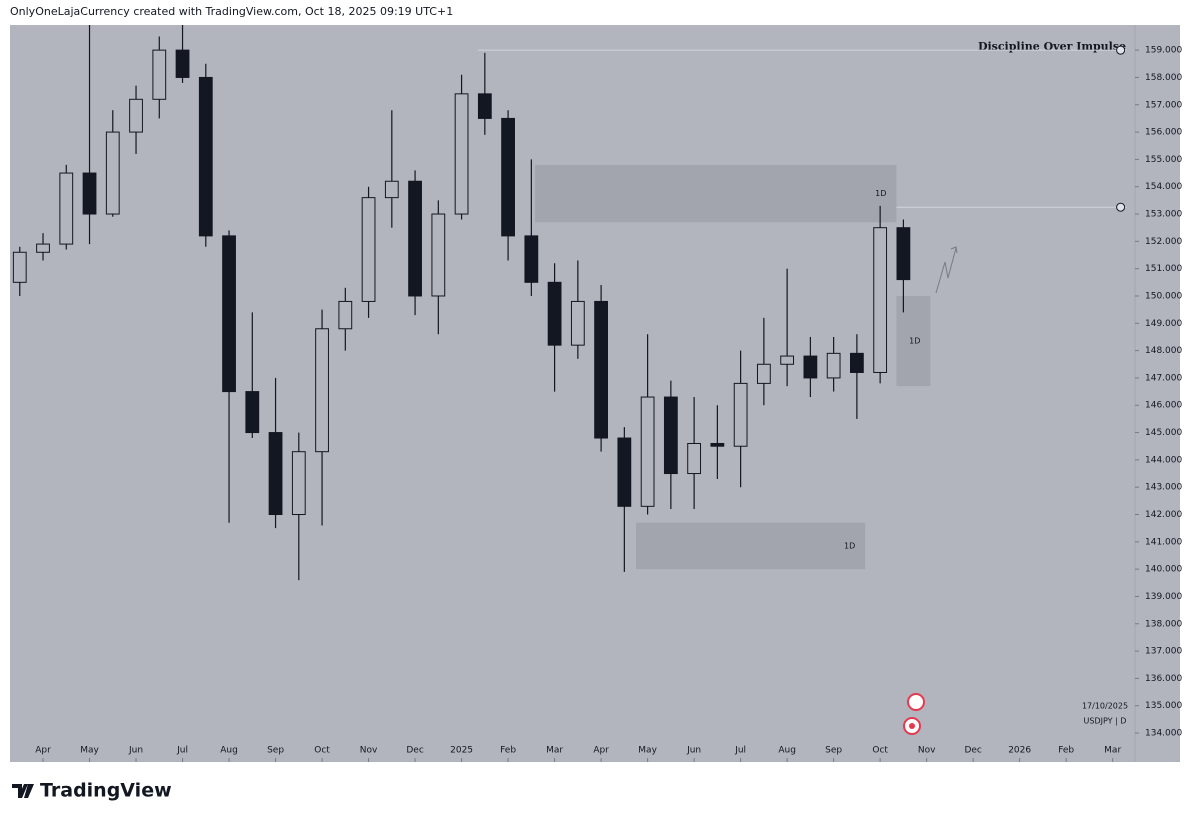 The image size is (1200, 823). I want to click on y-tick-label: 157.000, so click(1163, 105).